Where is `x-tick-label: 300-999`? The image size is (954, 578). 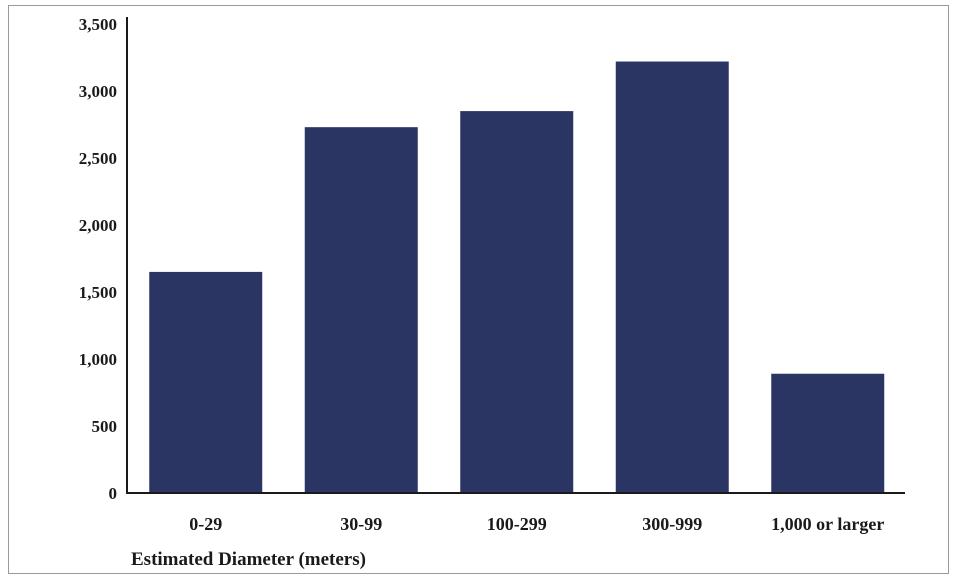 x-tick-label: 300-999 is located at coordinates (672, 524).